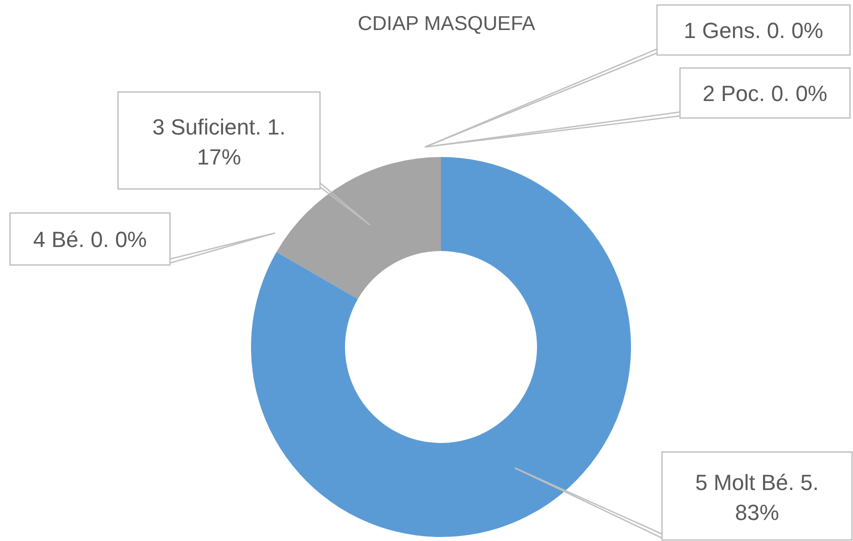 Image resolution: width=853 pixels, height=541 pixels. Describe the element at coordinates (219, 141) in the screenshot. I see `slice-label: 3 Suficient. 1. 17%` at that location.